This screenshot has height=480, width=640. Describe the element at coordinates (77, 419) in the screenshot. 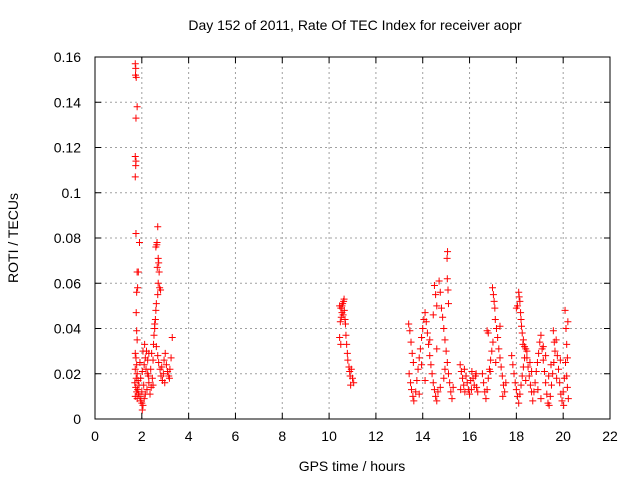

I see `y-tick-label: 0` at that location.